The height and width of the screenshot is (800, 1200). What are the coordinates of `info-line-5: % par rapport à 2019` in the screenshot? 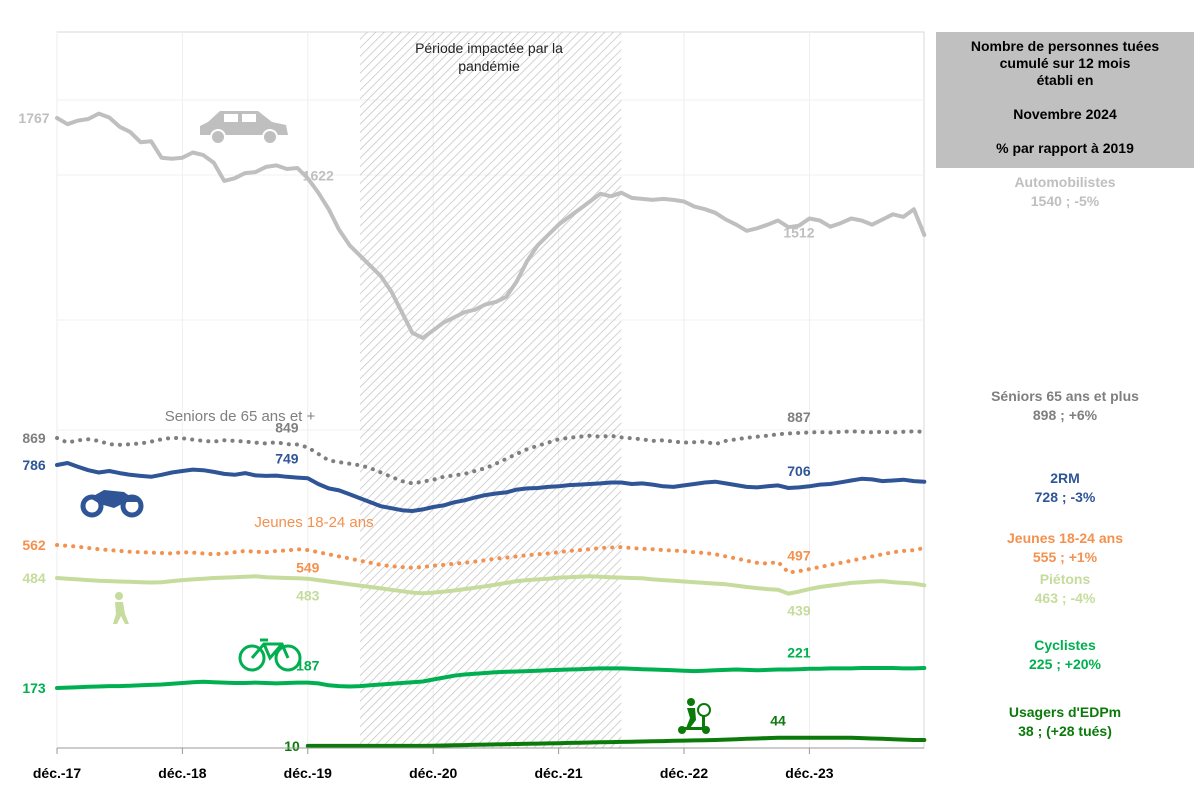 It's located at (1065, 148).